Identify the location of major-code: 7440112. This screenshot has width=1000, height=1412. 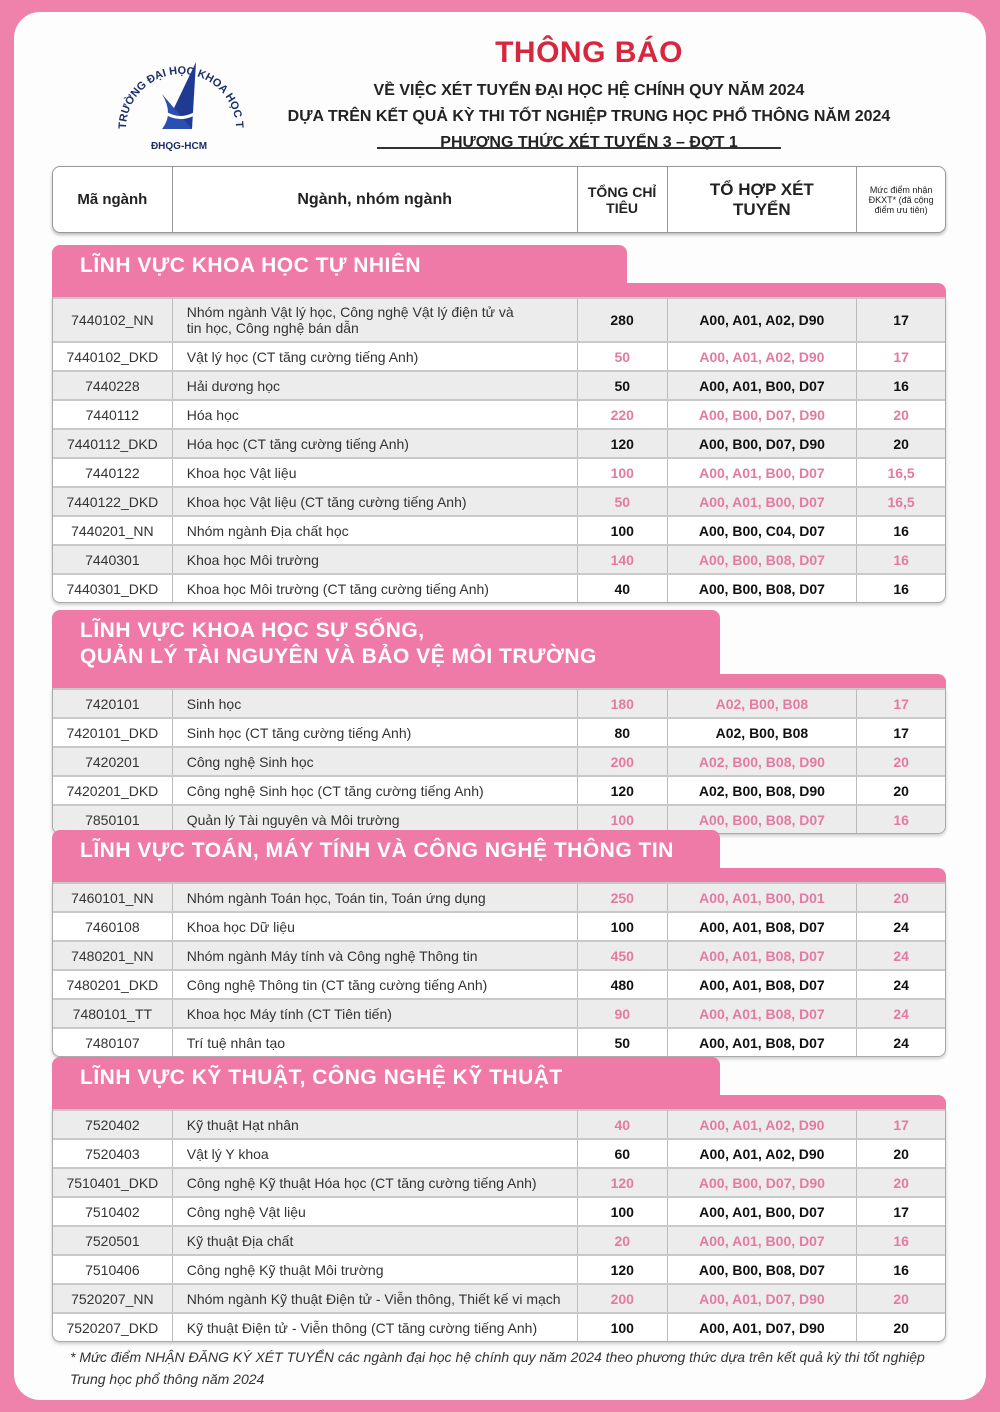
(113, 414).